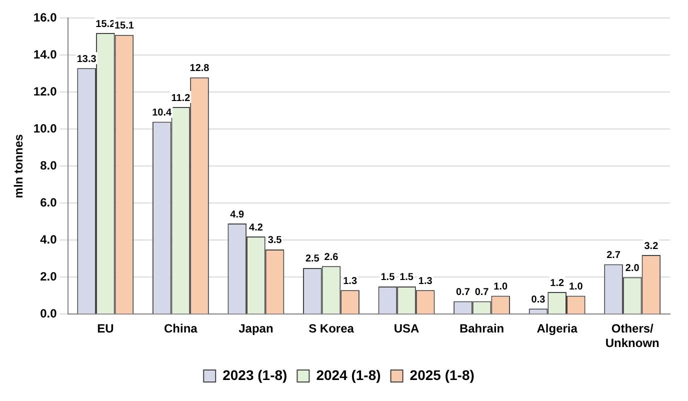 This screenshot has height=401, width=688. I want to click on data-label: 10.4, so click(162, 113).